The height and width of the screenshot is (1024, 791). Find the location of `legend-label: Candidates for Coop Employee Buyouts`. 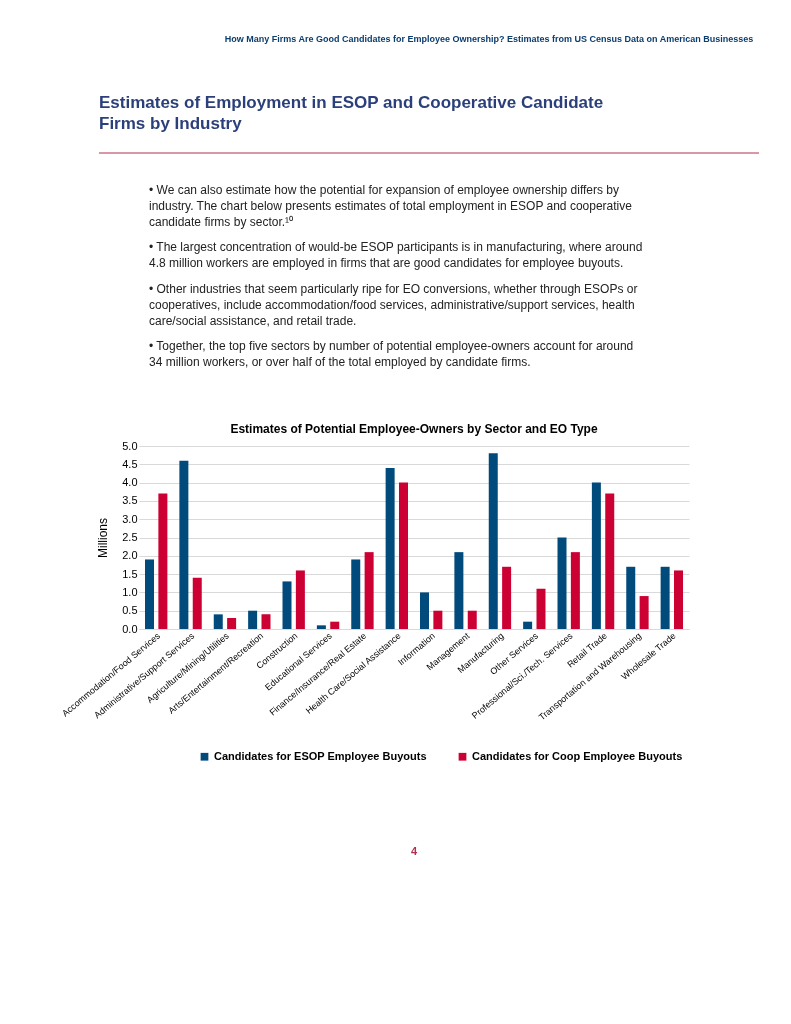

legend-label: Candidates for Coop Employee Buyouts is located at coordinates (577, 755).